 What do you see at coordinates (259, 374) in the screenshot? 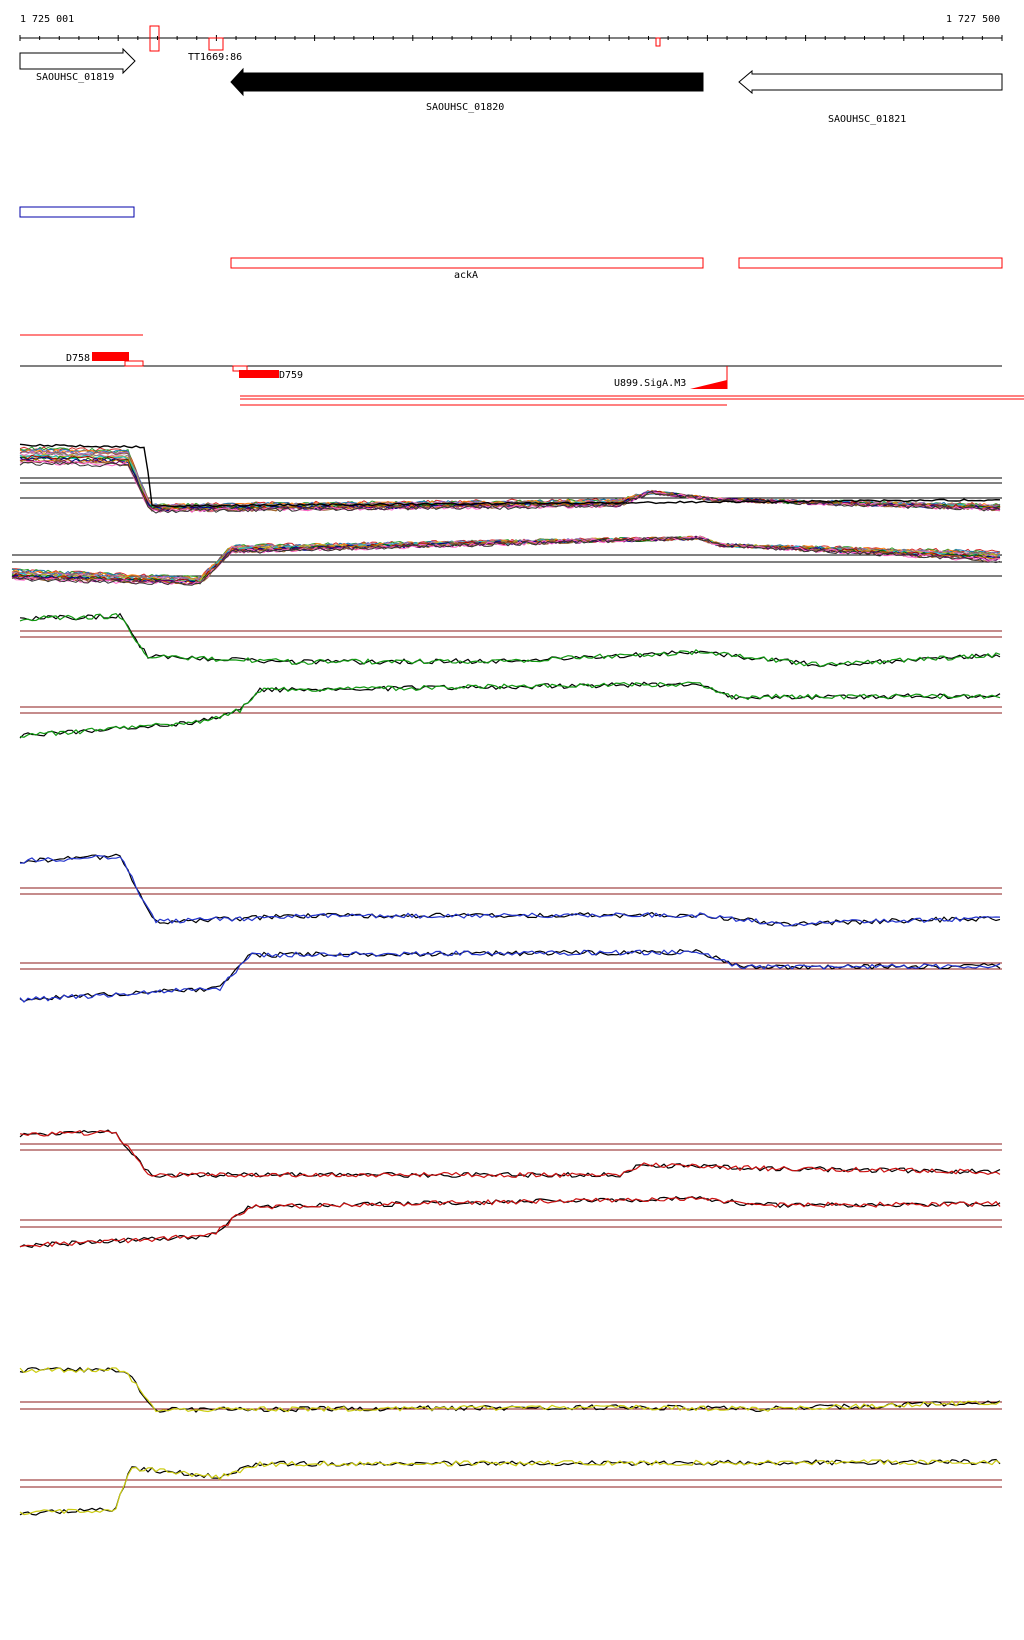
I see `segment-D759` at bounding box center [259, 374].